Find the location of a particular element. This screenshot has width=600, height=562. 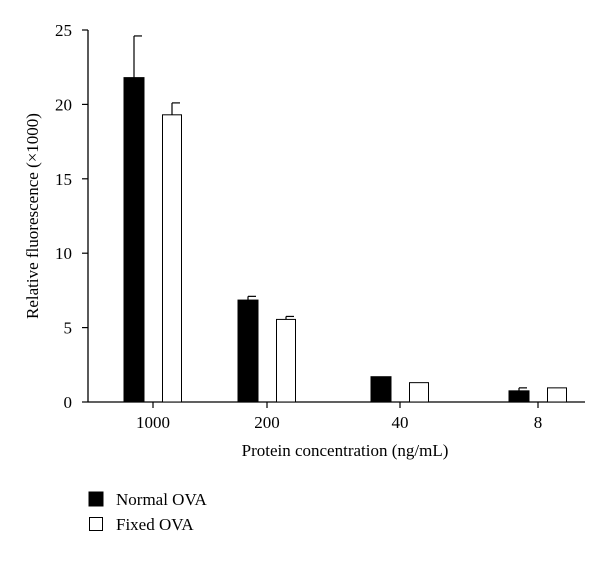

x-tick-label: 1000 is located at coordinates (153, 422).